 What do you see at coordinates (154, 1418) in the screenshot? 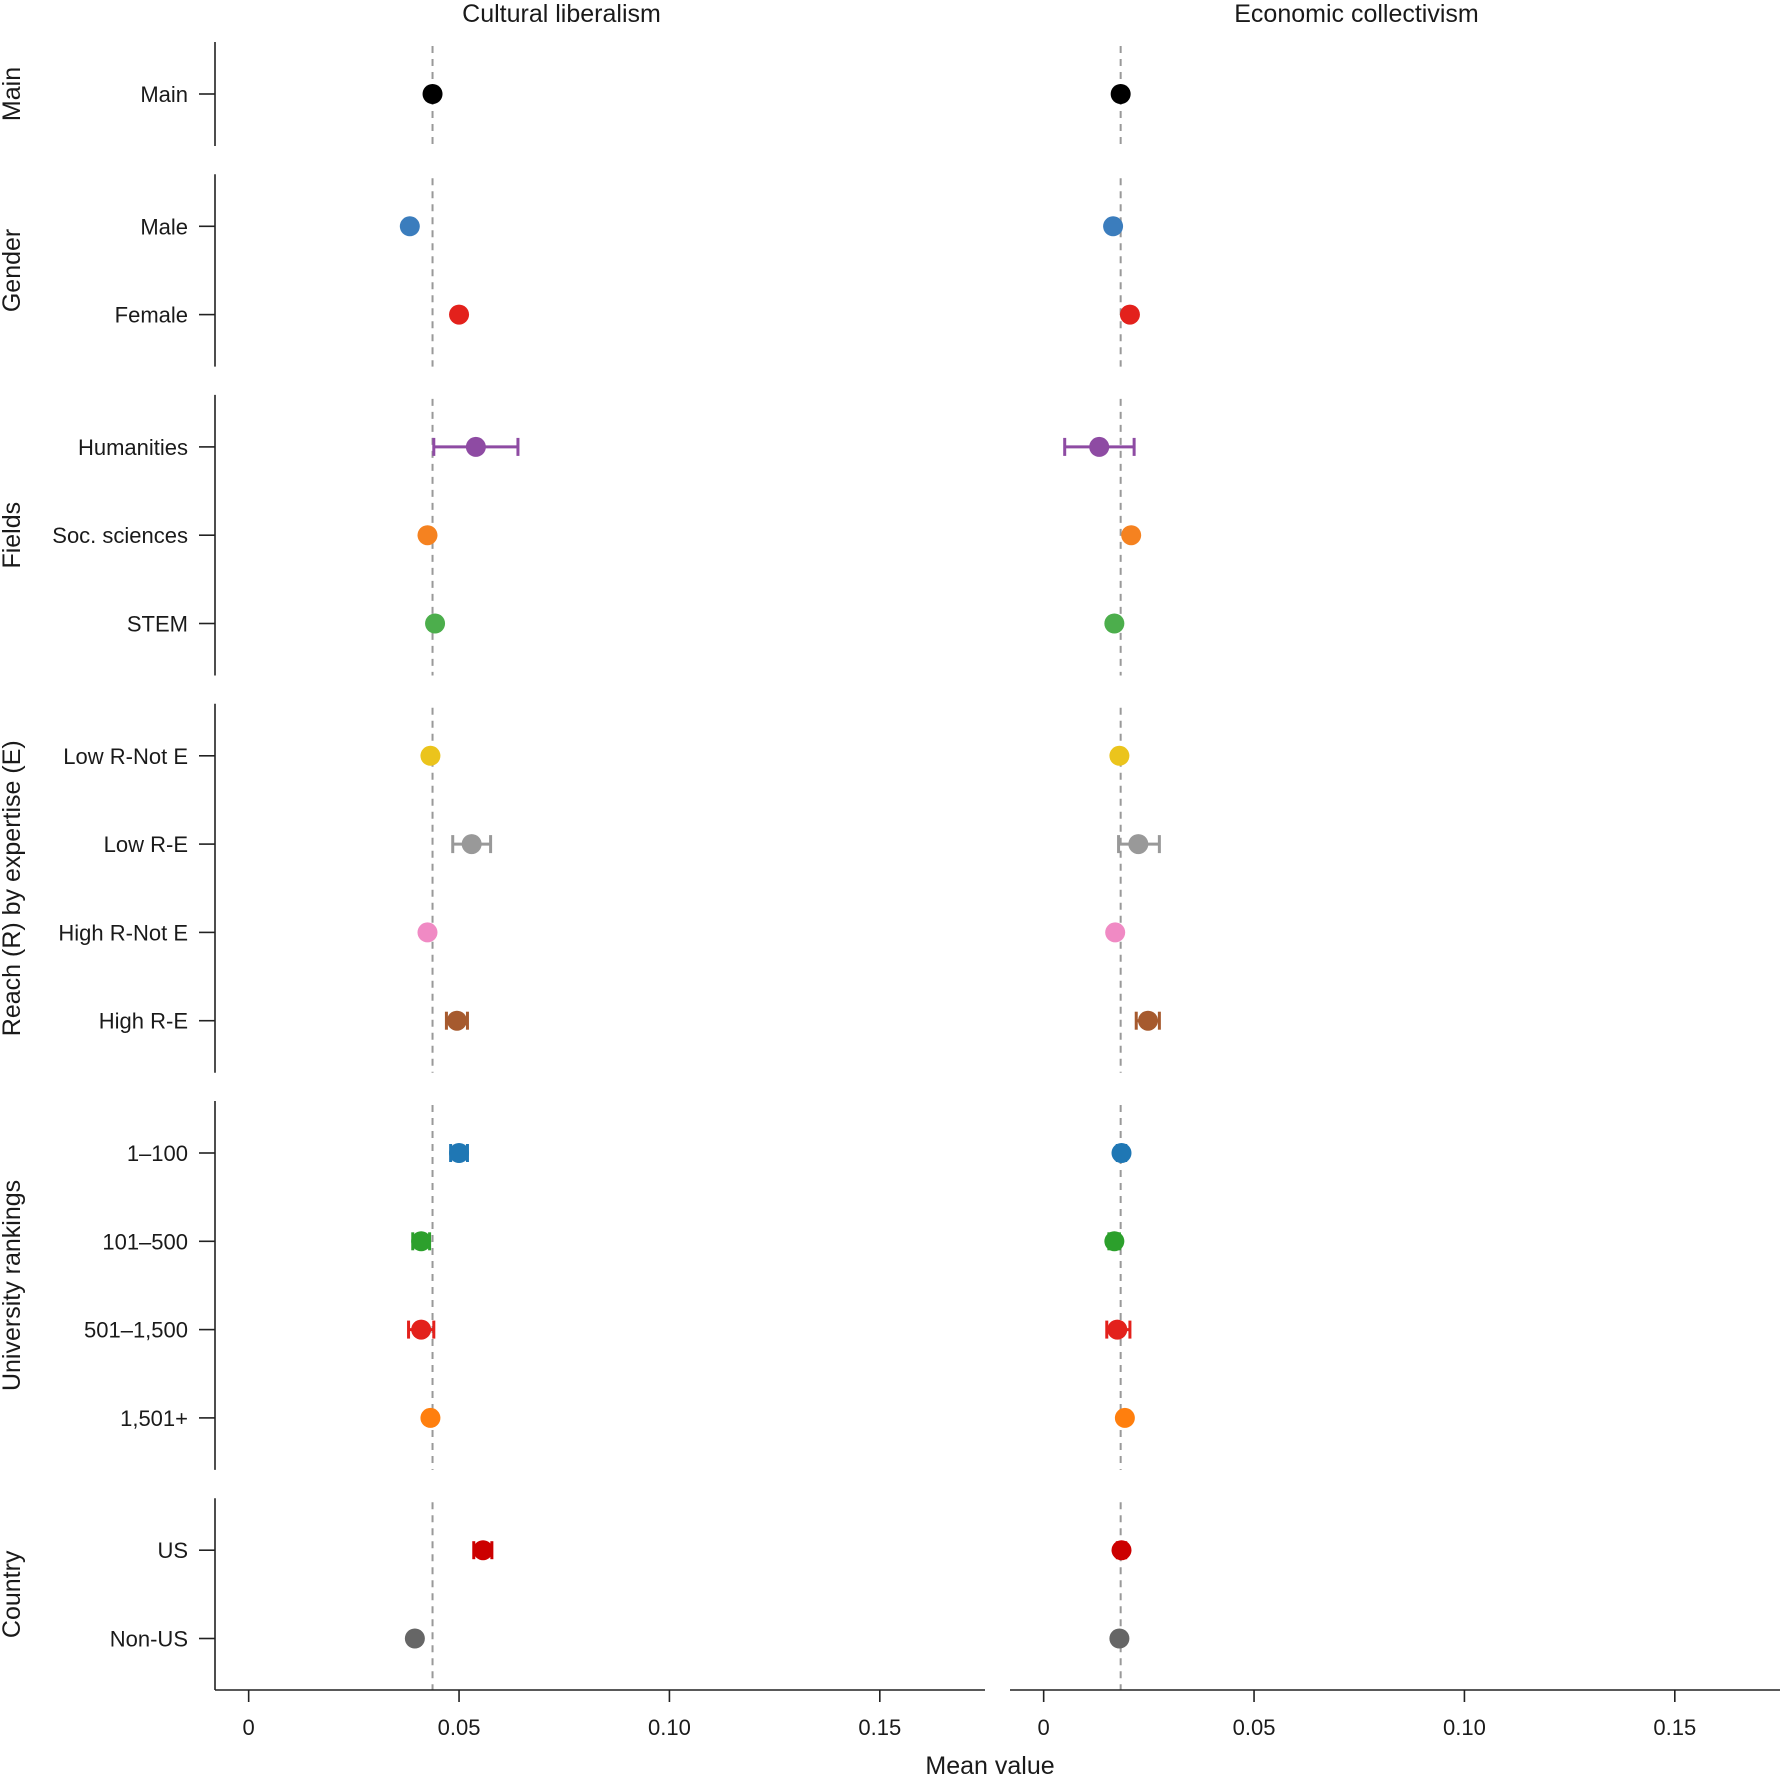
I see `row-label: 1,501+` at bounding box center [154, 1418].